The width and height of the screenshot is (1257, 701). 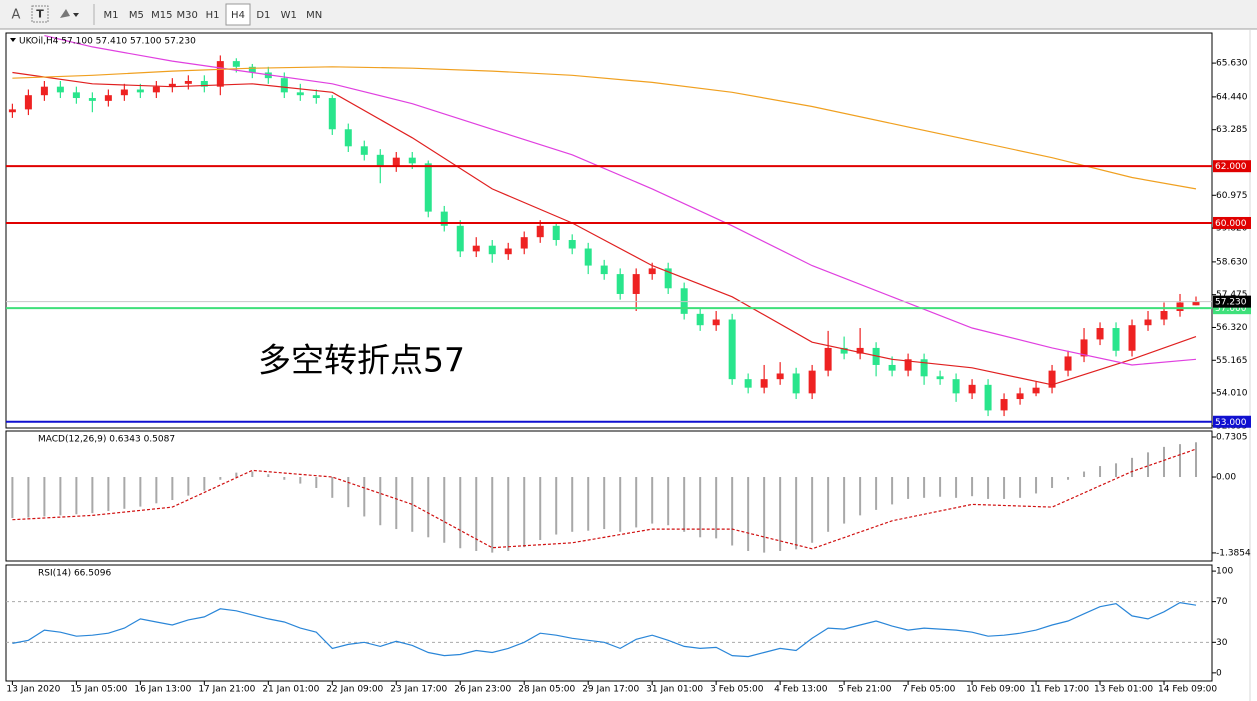 What do you see at coordinates (263, 15) in the screenshot?
I see `timeframe-button: D1` at bounding box center [263, 15].